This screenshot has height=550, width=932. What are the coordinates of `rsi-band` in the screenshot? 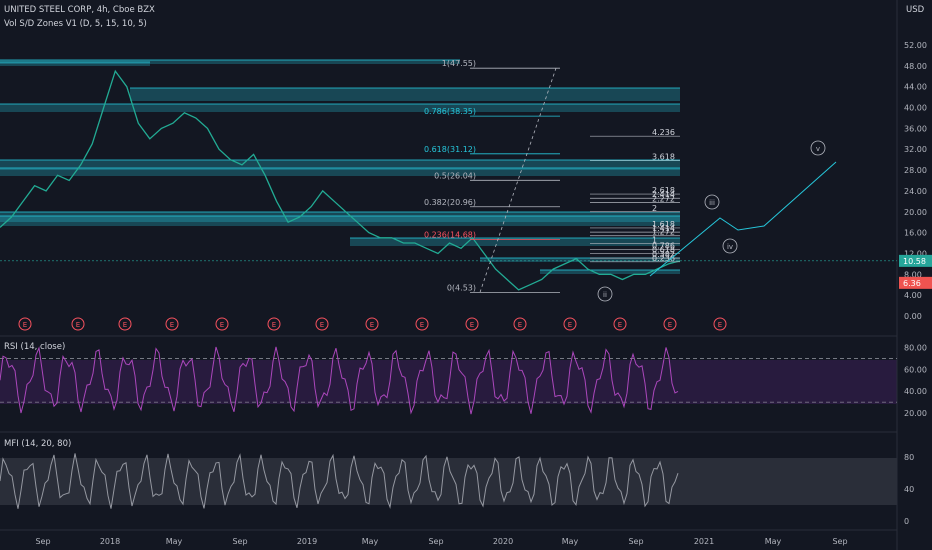 It's located at (448, 382).